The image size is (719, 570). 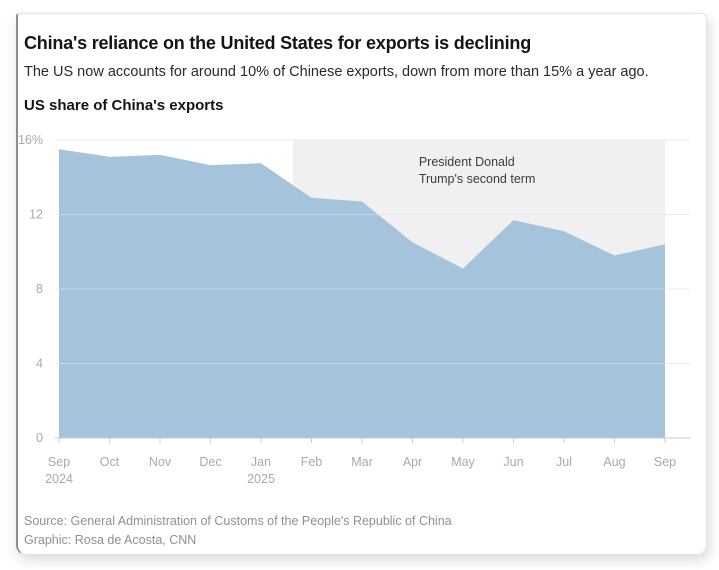 What do you see at coordinates (210, 462) in the screenshot?
I see `x-axis-label: Dec` at bounding box center [210, 462].